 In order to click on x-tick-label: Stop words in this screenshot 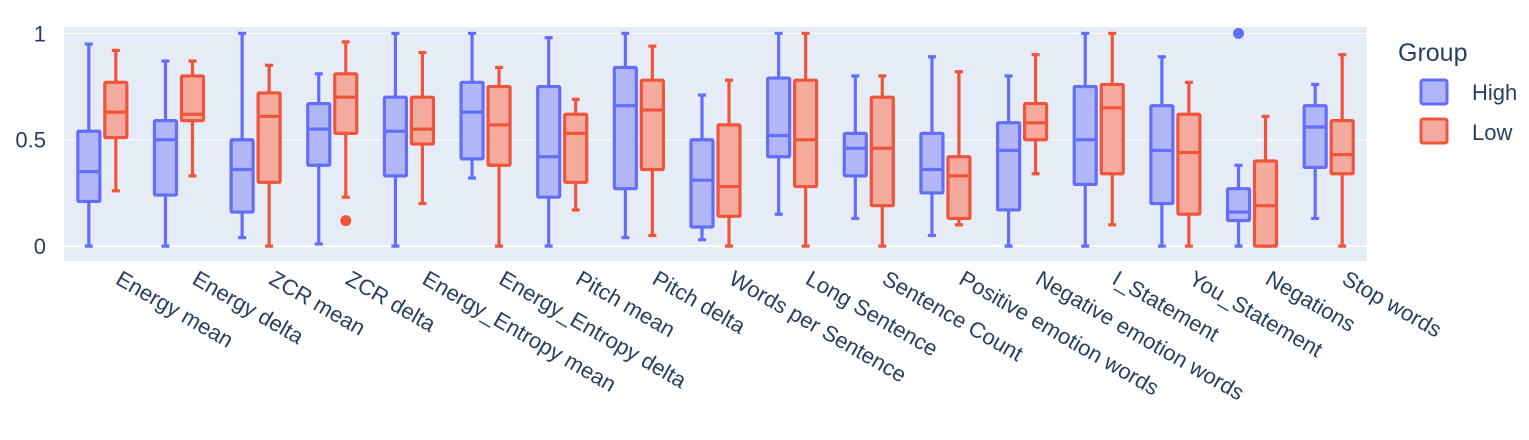, I will do `click(1392, 304)`.